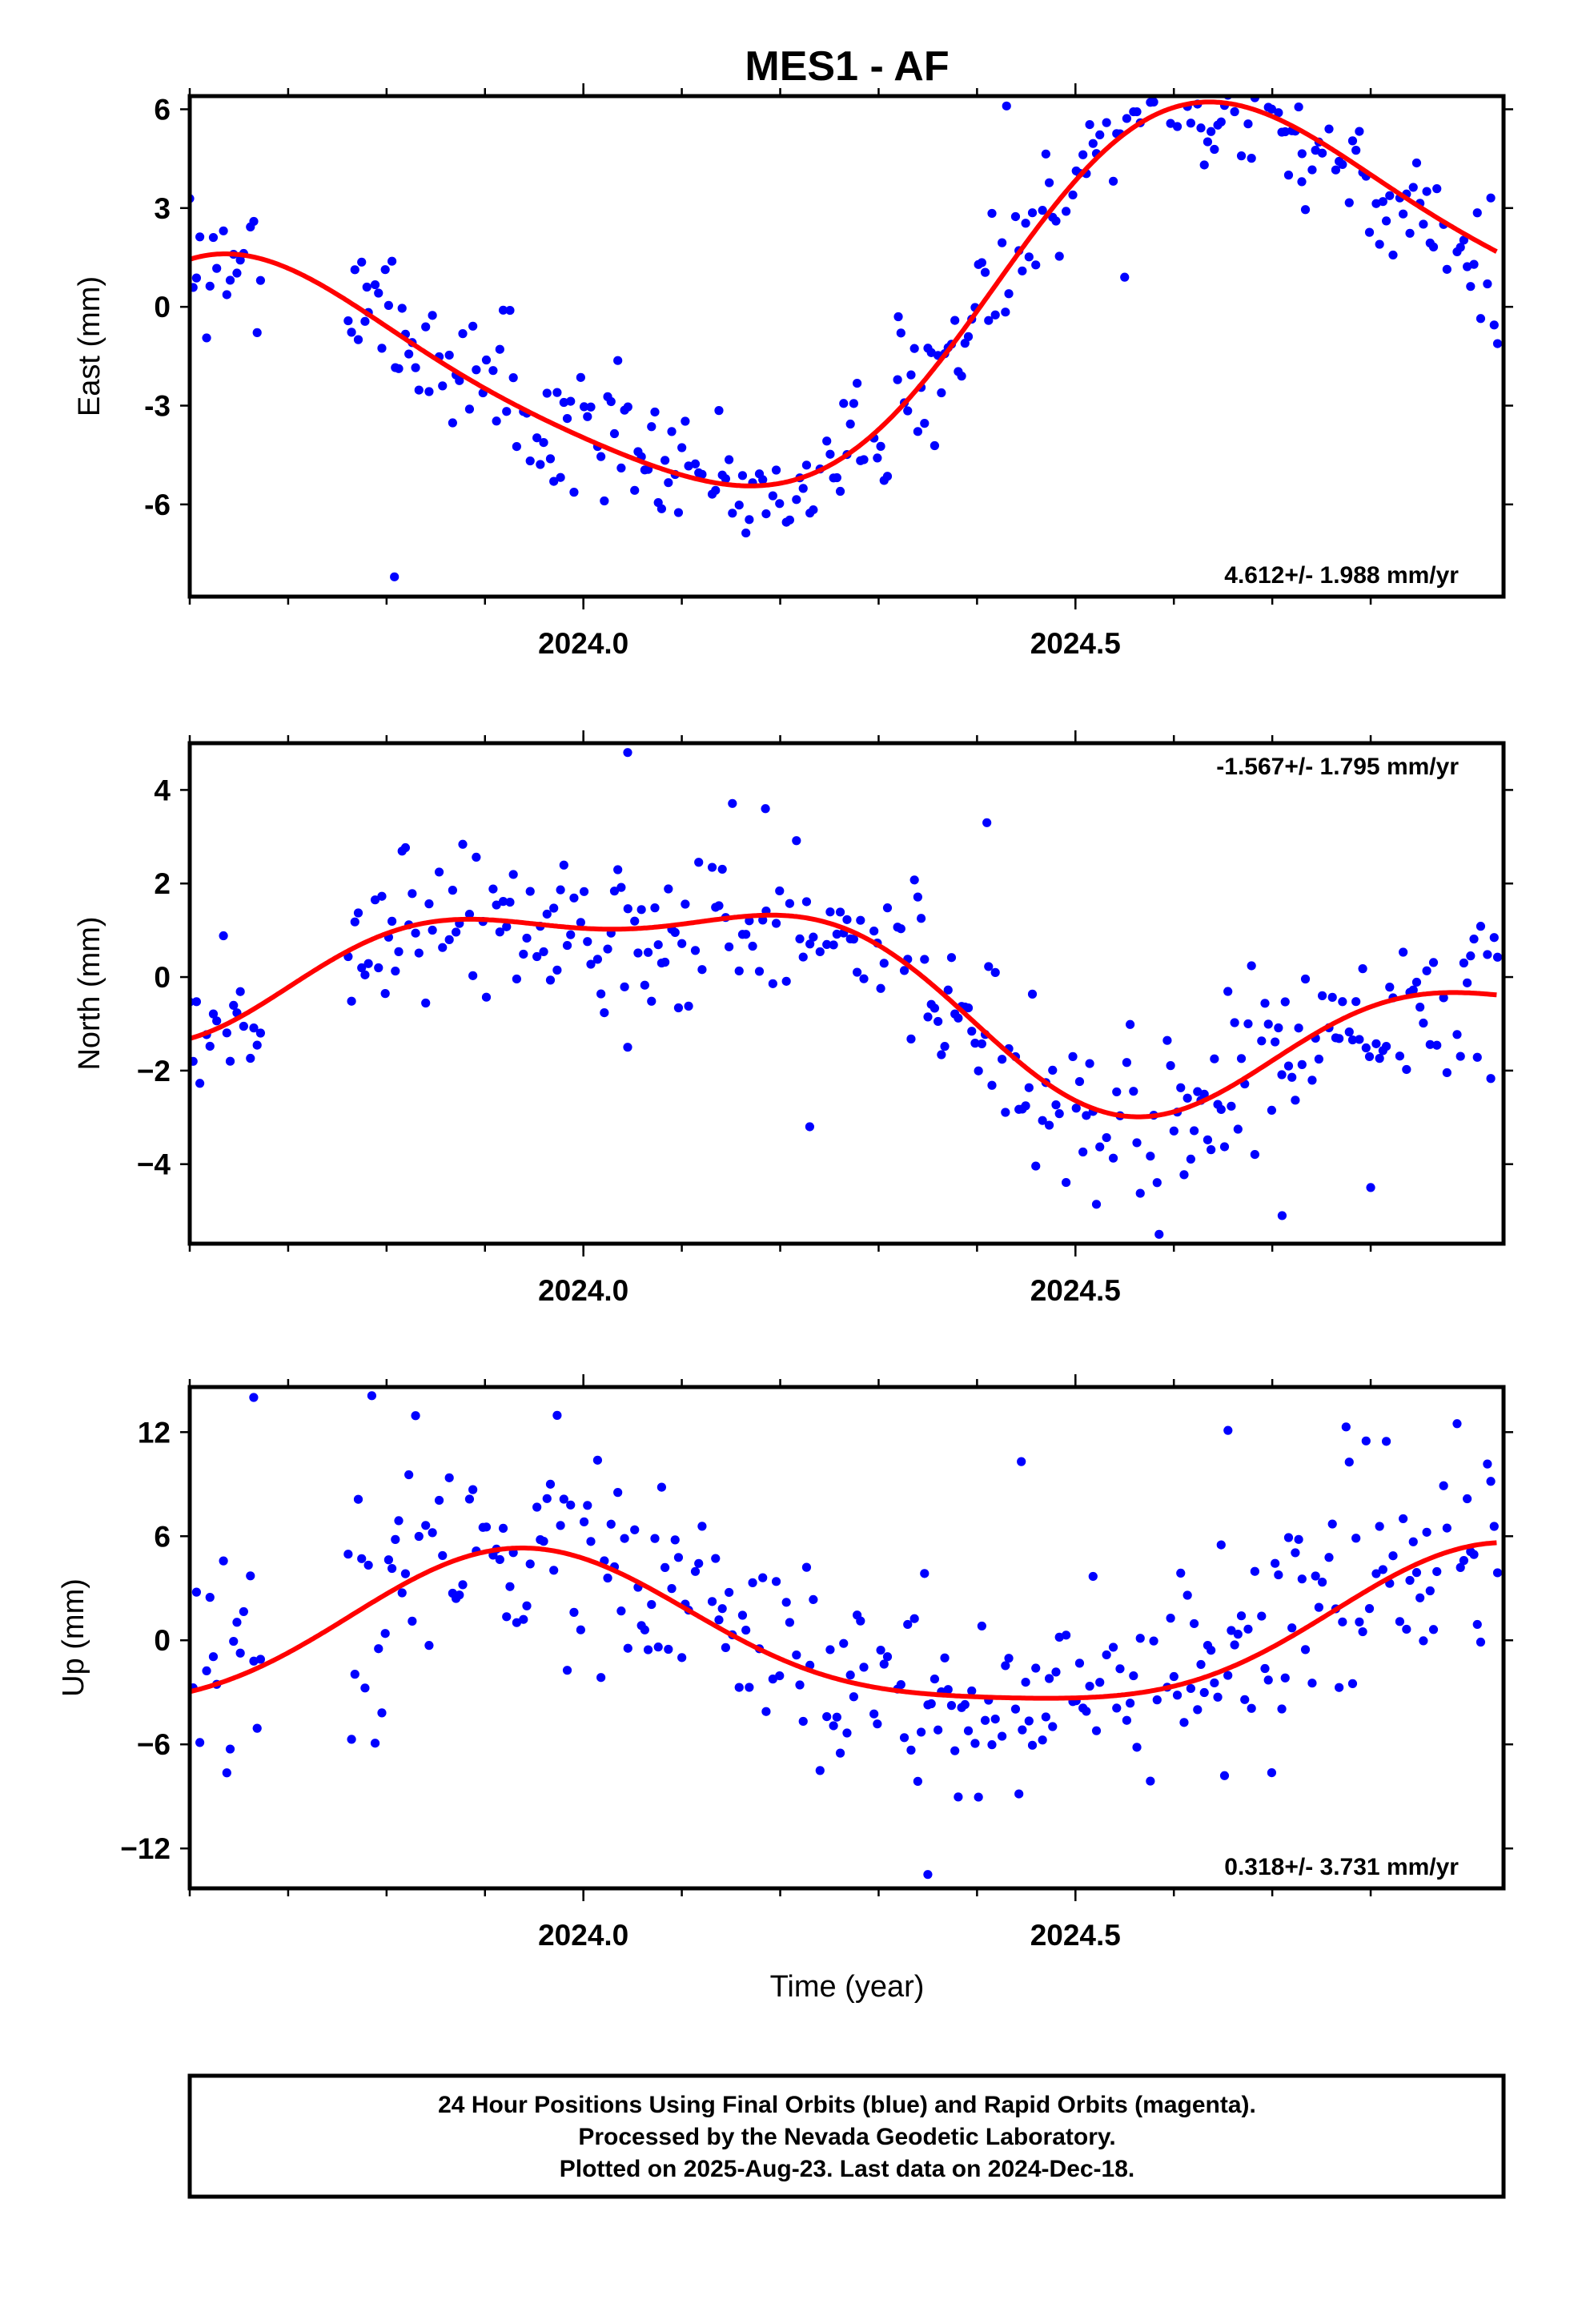  I want to click on rate-label-bg, so click(1345, 1866).